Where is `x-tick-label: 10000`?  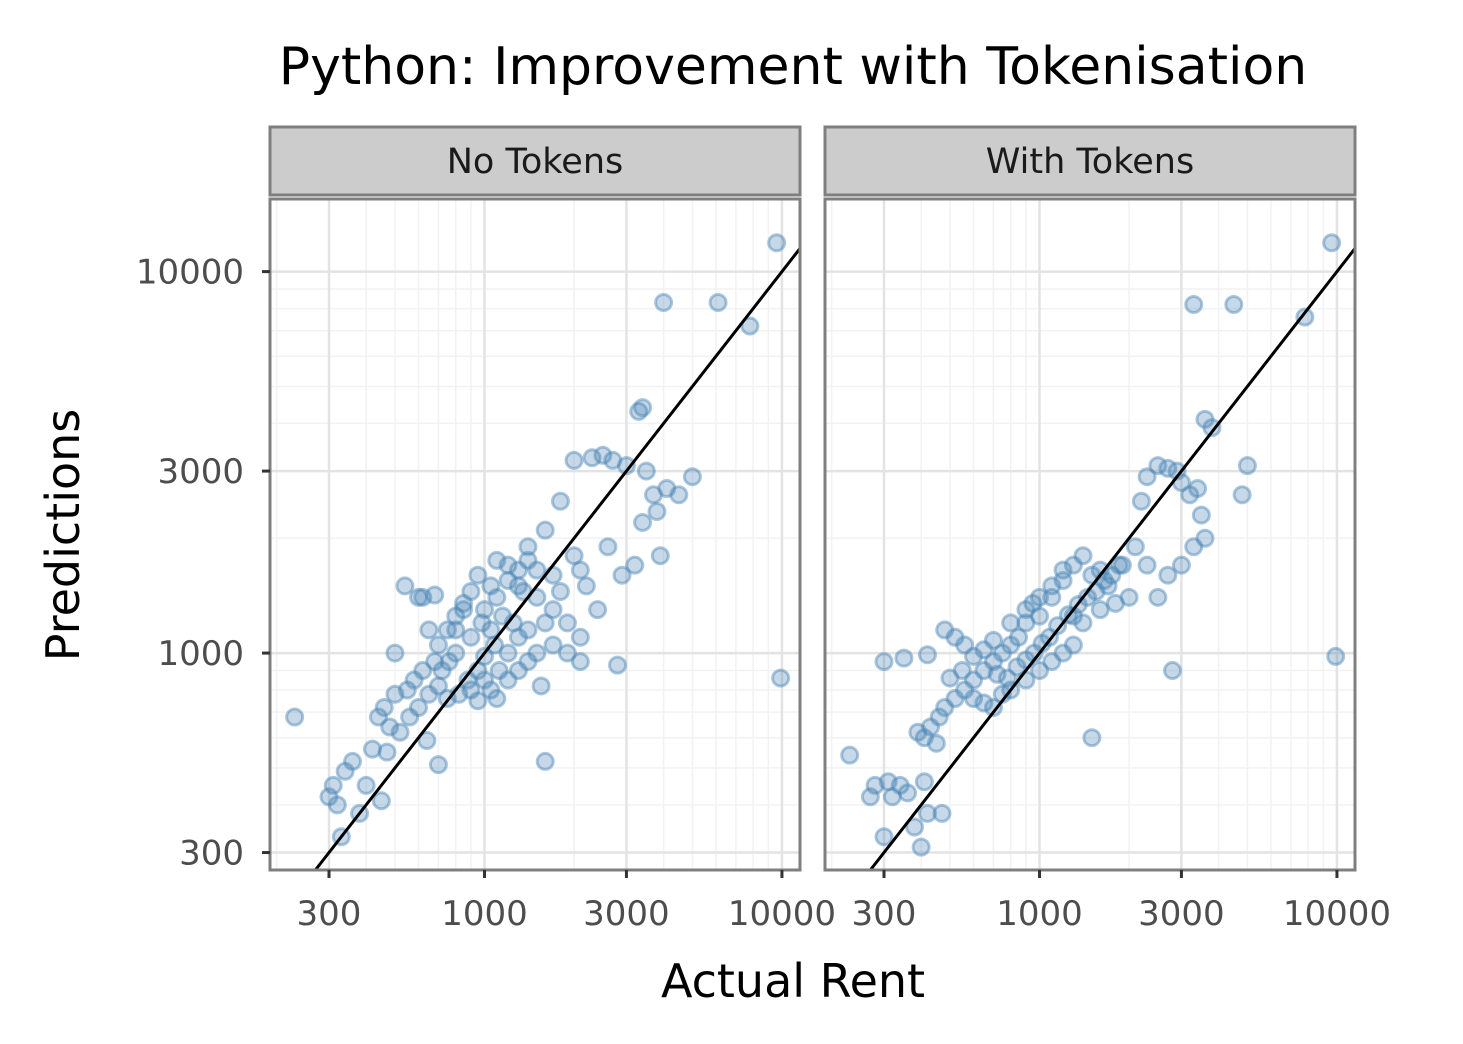
x-tick-label: 10000 is located at coordinates (782, 914).